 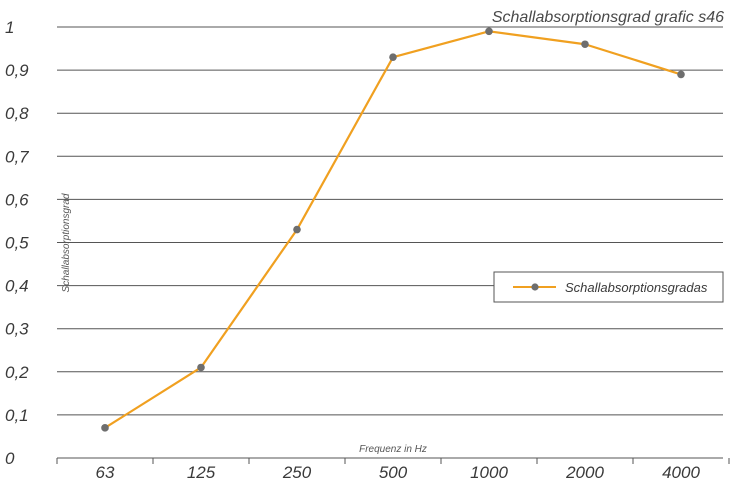 What do you see at coordinates (17, 199) in the screenshot?
I see `y-tick-label: 0,6` at bounding box center [17, 199].